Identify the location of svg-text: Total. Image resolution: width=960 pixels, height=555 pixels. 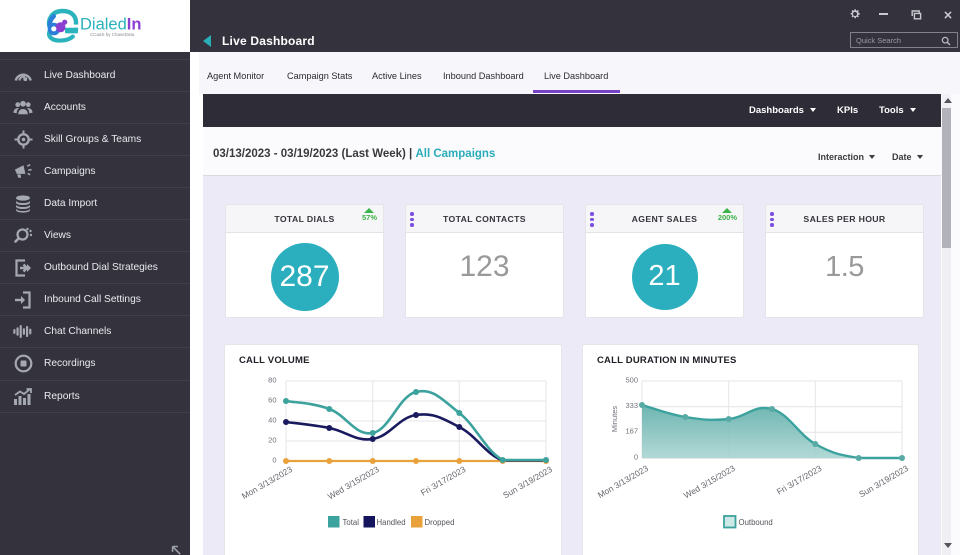
(351, 522).